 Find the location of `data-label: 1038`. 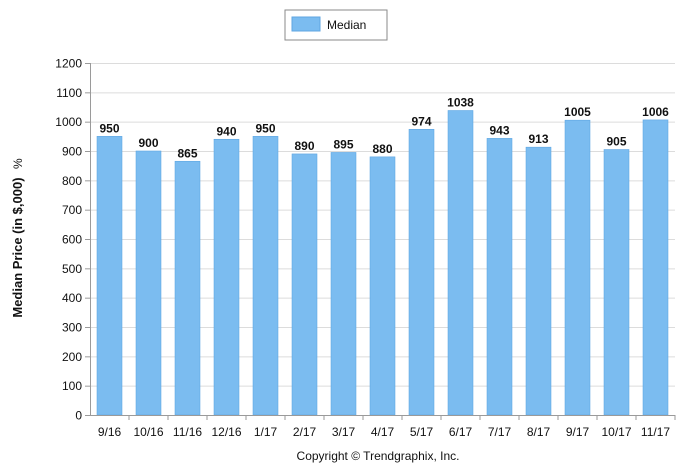

data-label: 1038 is located at coordinates (460, 103).